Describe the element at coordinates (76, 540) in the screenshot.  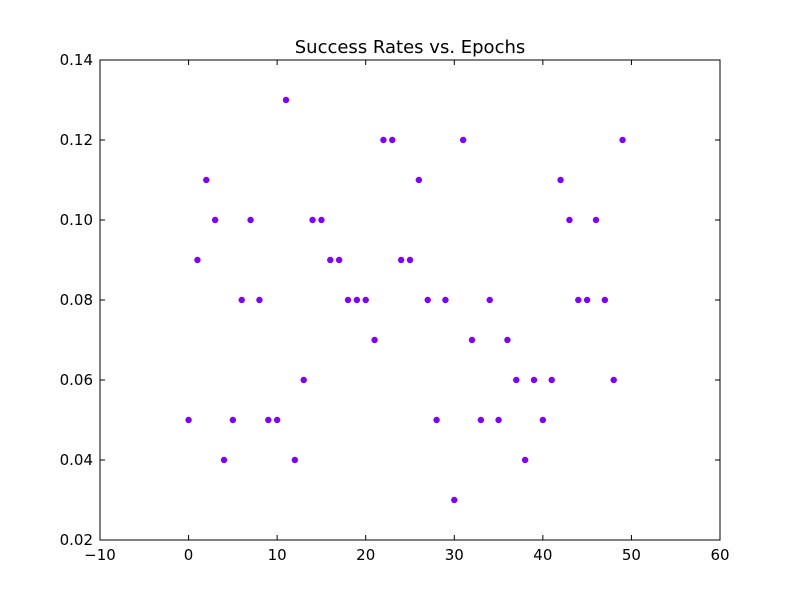
I see `y-tick-label: 0.02` at that location.